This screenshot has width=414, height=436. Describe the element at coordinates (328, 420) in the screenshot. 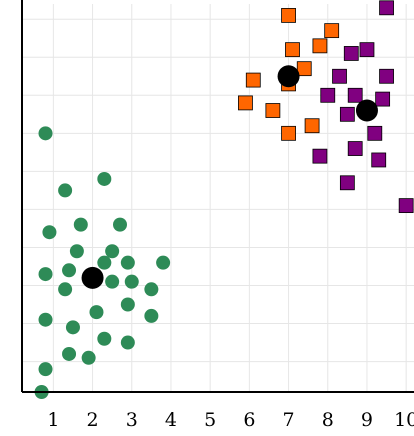

I see `x-tick-label: 8` at that location.